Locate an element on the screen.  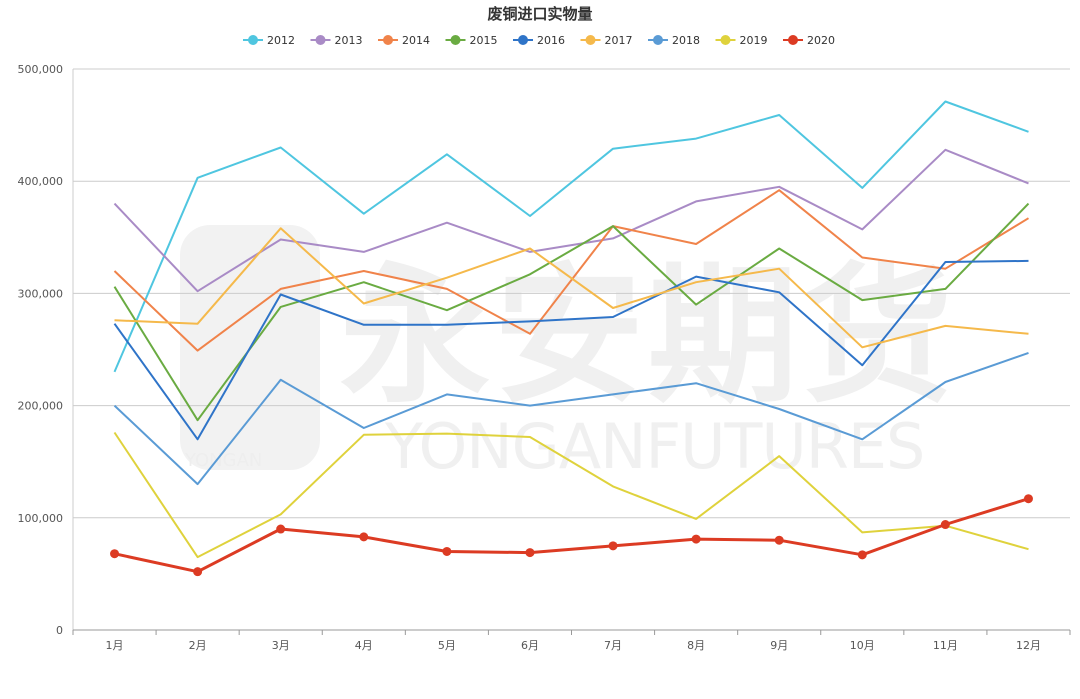
x-tick-label: 4月 is located at coordinates (364, 645).